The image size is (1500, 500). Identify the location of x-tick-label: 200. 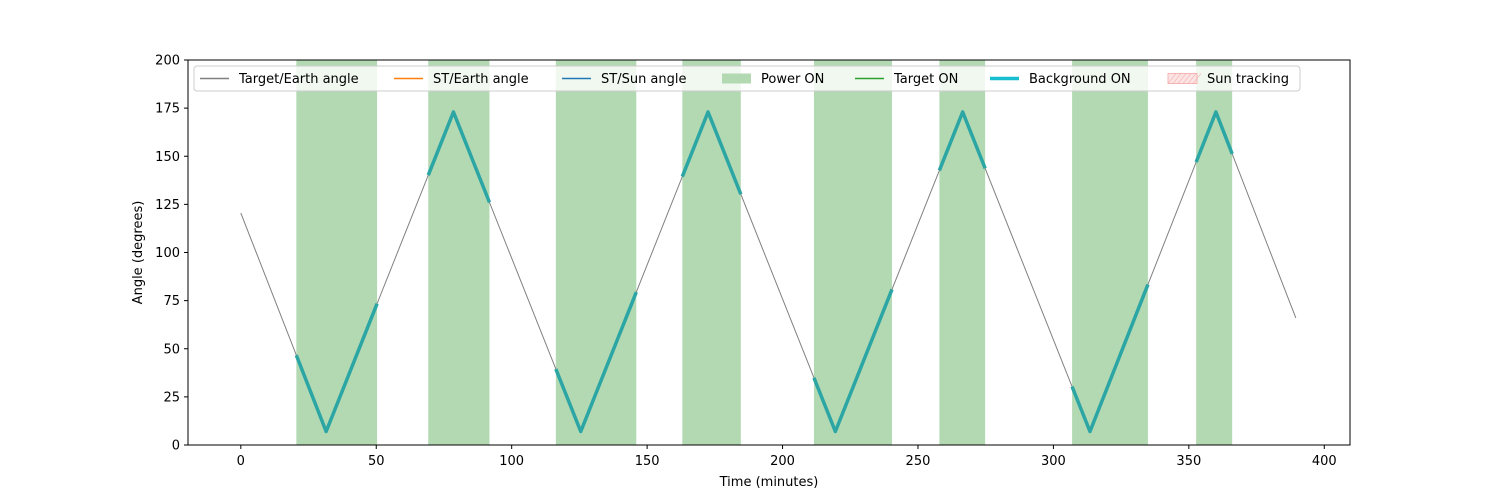
(782, 461).